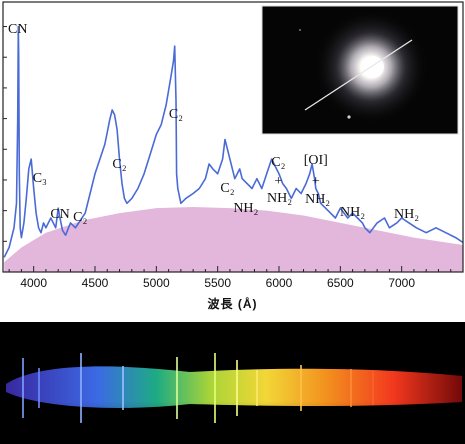 The height and width of the screenshot is (444, 465). I want to click on annotation-label: [OI], so click(316, 160).